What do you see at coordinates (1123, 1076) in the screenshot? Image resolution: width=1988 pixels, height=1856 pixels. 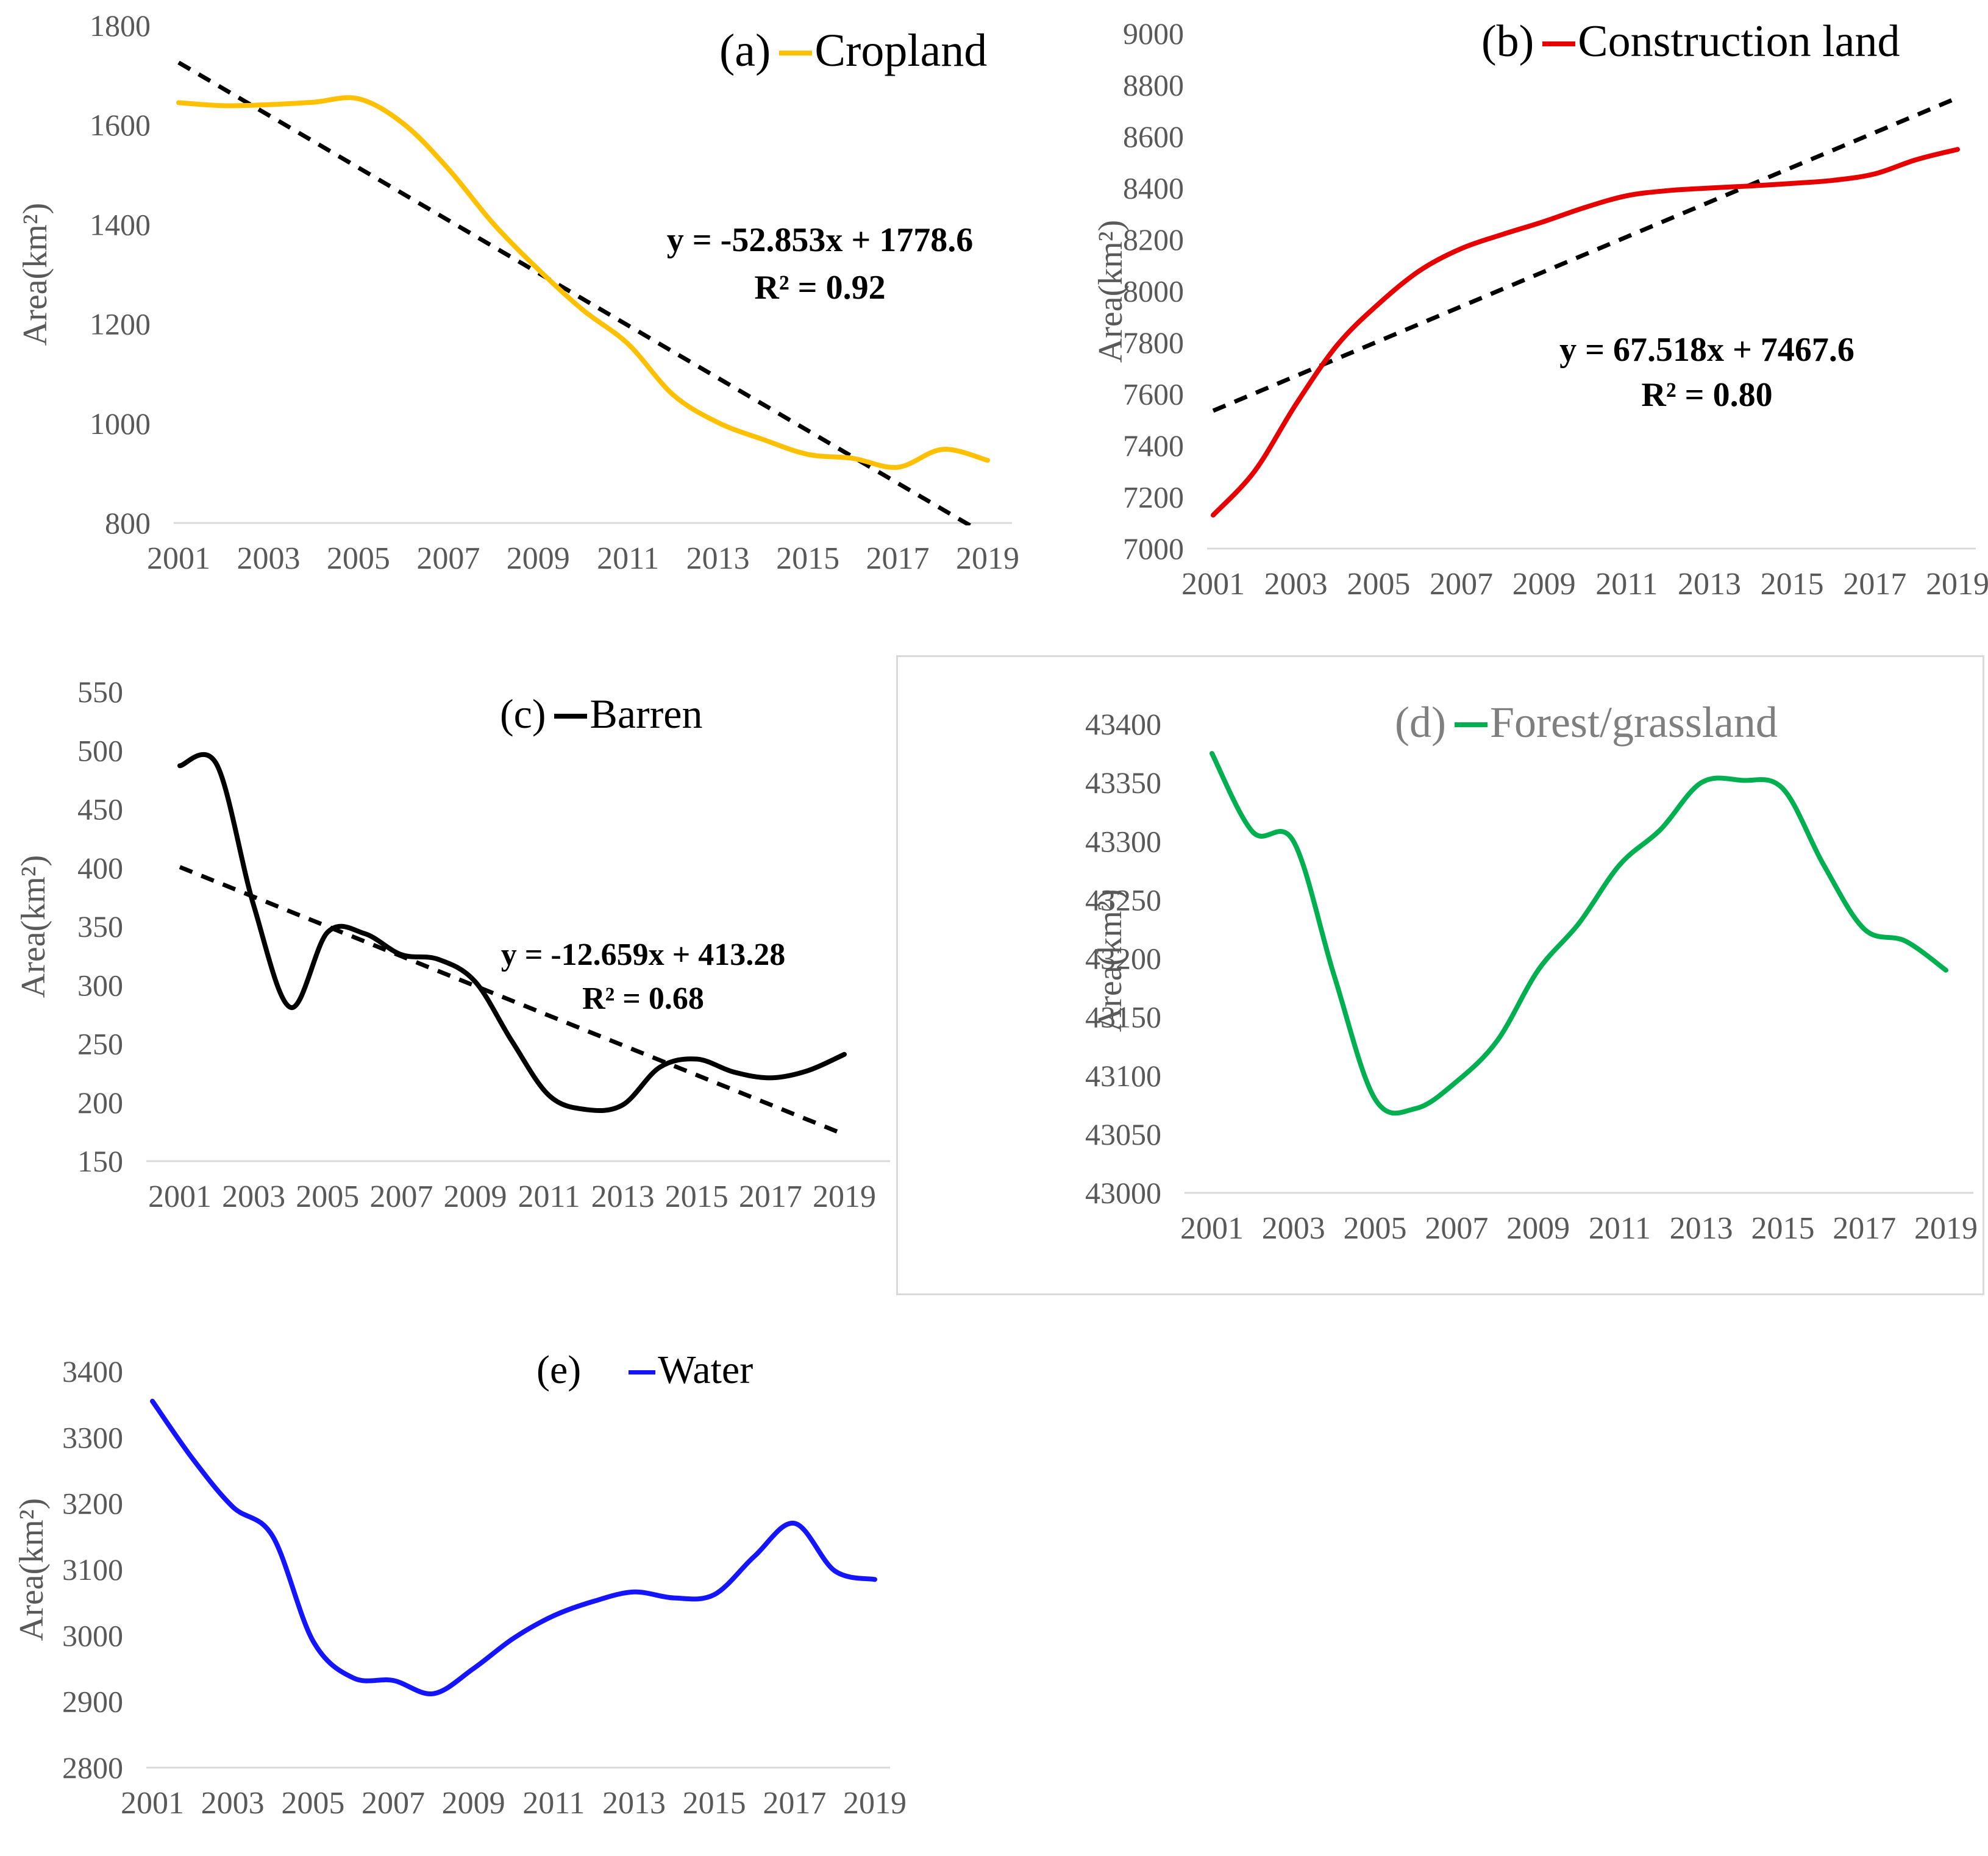 I see `y-tick-label: 43100` at bounding box center [1123, 1076].